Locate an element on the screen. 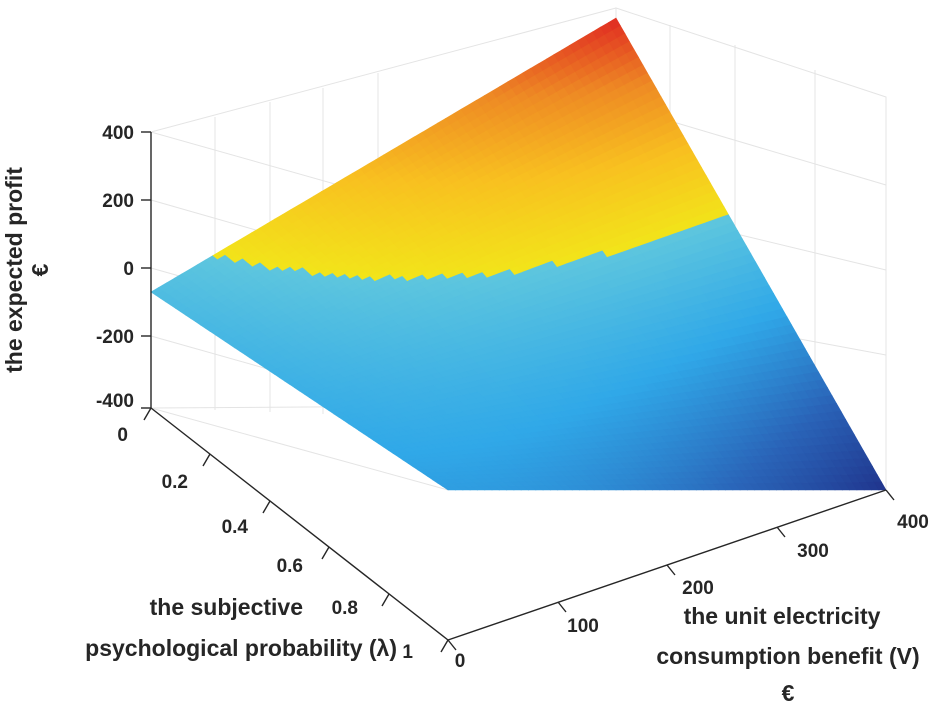  z-tick-label: -200 is located at coordinates (115, 337).